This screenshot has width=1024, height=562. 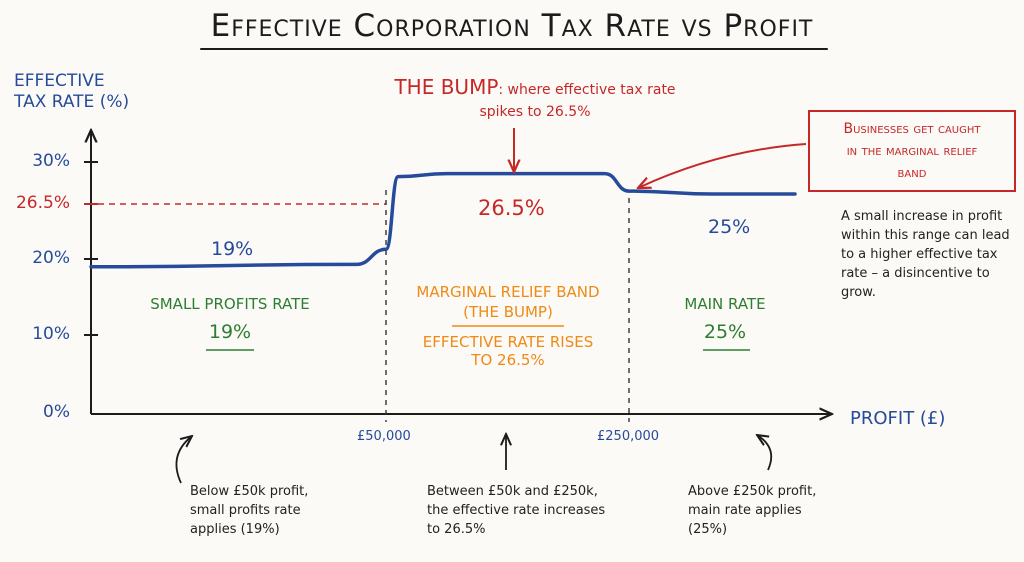 I want to click on bump-annotation-head: THE BUMP, so click(x=446, y=87).